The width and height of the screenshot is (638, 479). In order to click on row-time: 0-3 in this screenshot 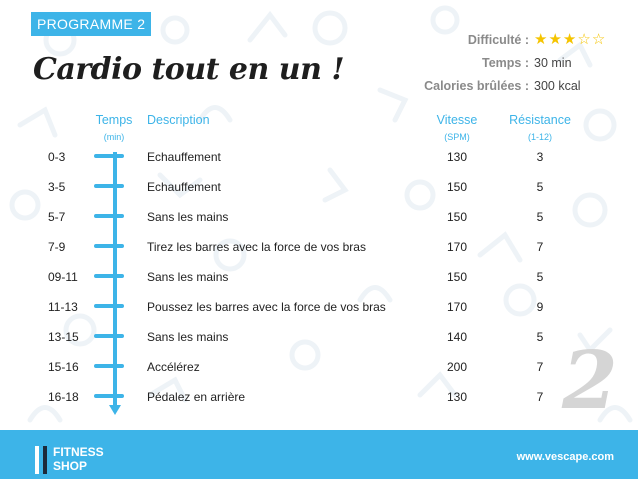, I will do `click(57, 157)`.